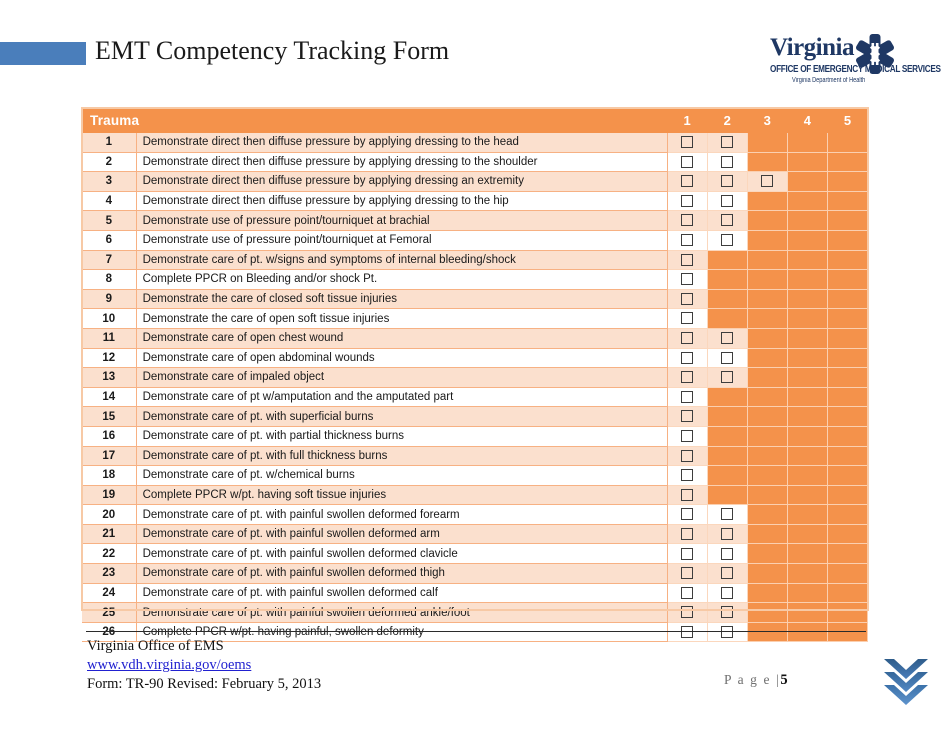 This screenshot has width=950, height=733. Describe the element at coordinates (402, 377) in the screenshot. I see `task-description: Demonstrate care of impaled object` at that location.